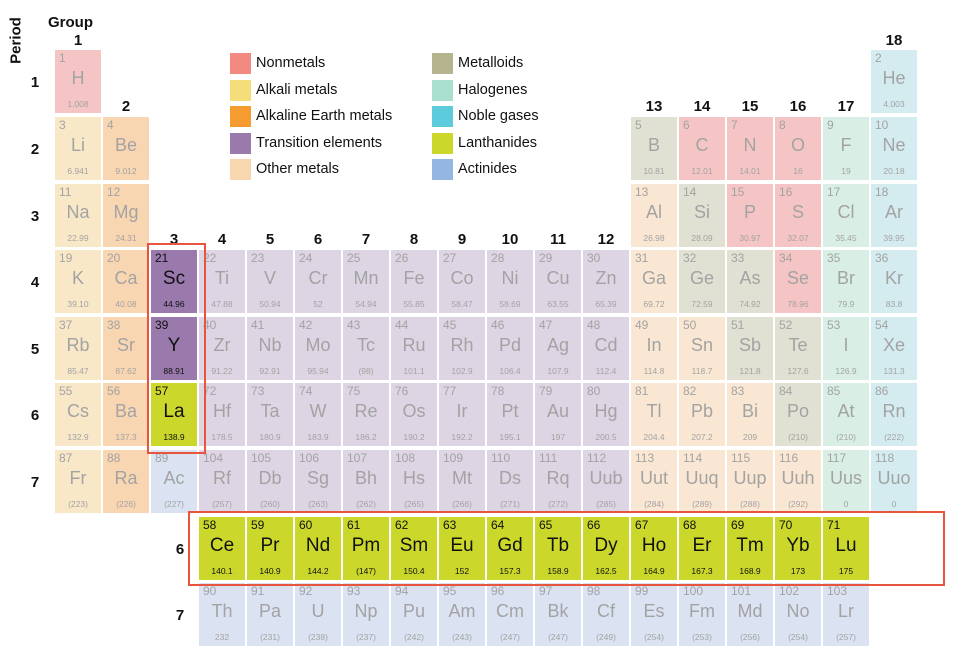  I want to click on element-cell-nd: 60 Nd 144.2, so click(318, 548).